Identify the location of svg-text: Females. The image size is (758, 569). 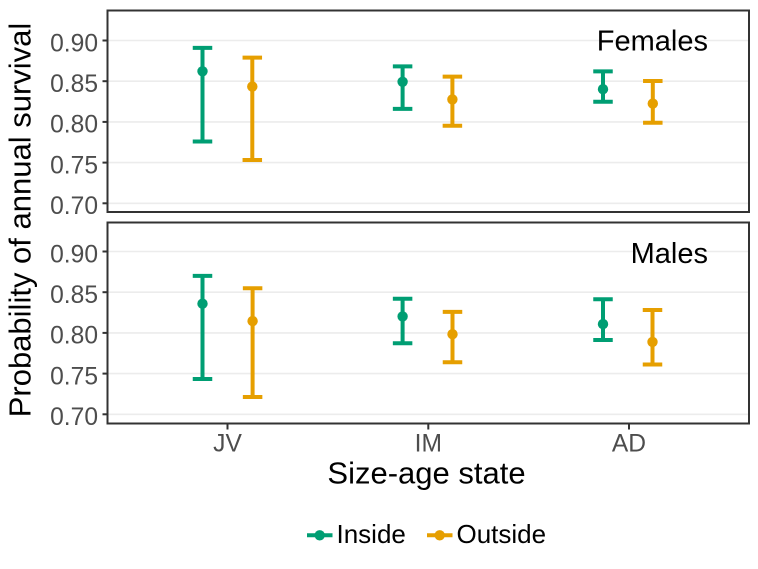
(652, 42).